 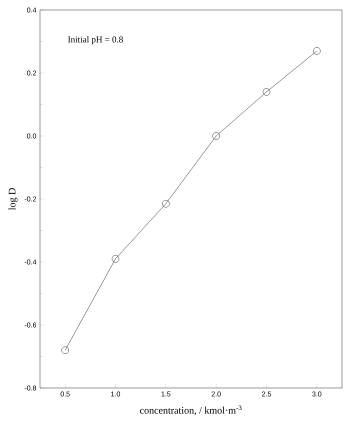 What do you see at coordinates (95, 40) in the screenshot?
I see `annotation: Initial pH = 0.8` at bounding box center [95, 40].